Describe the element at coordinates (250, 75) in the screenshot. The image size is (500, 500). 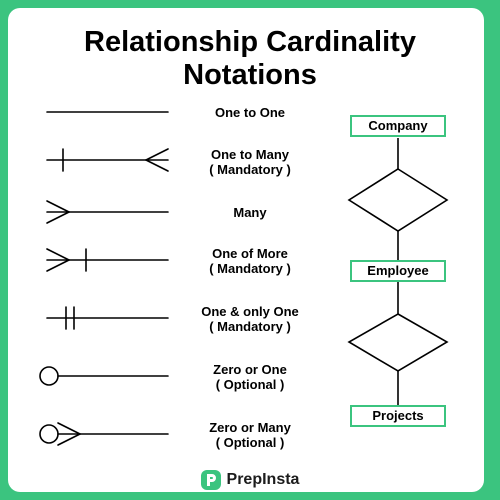
I see `title-line-2: Notations` at that location.